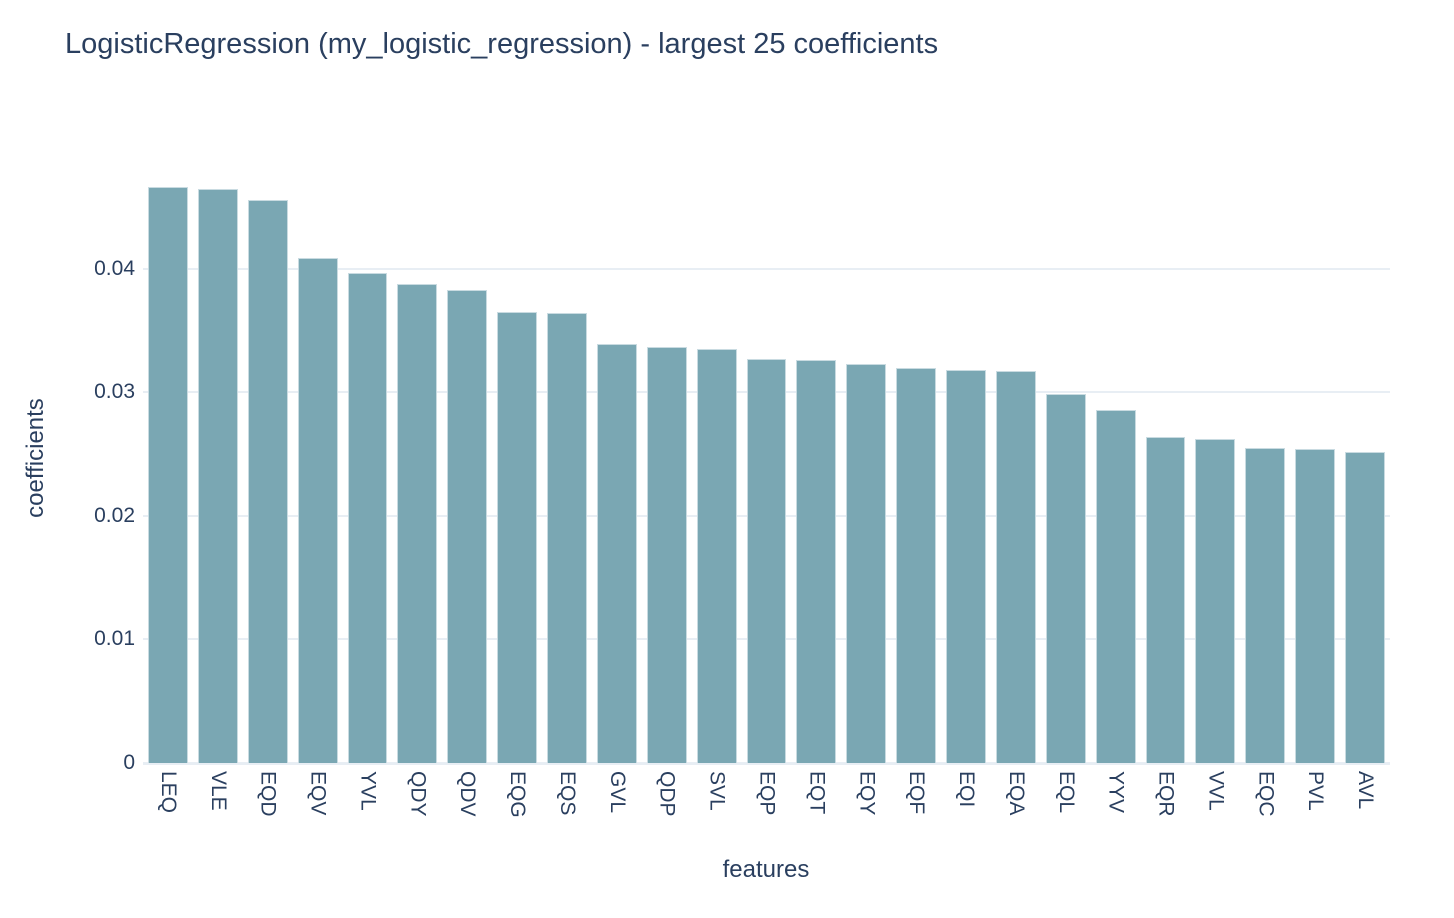 This screenshot has height=918, width=1454. What do you see at coordinates (766, 268) in the screenshot?
I see `gridline-0.04` at bounding box center [766, 268].